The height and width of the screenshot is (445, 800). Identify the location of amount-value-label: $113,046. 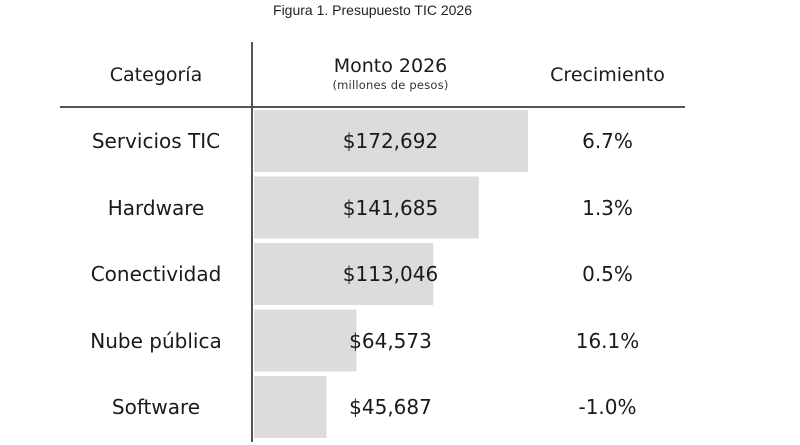
(390, 274).